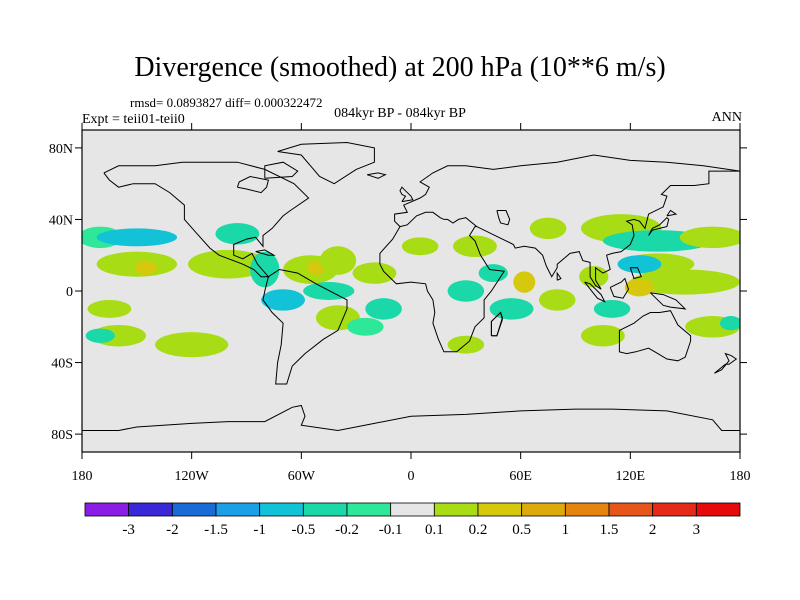 The height and width of the screenshot is (600, 800). What do you see at coordinates (281, 170) in the screenshot?
I see `coastline-baffin` at bounding box center [281, 170].